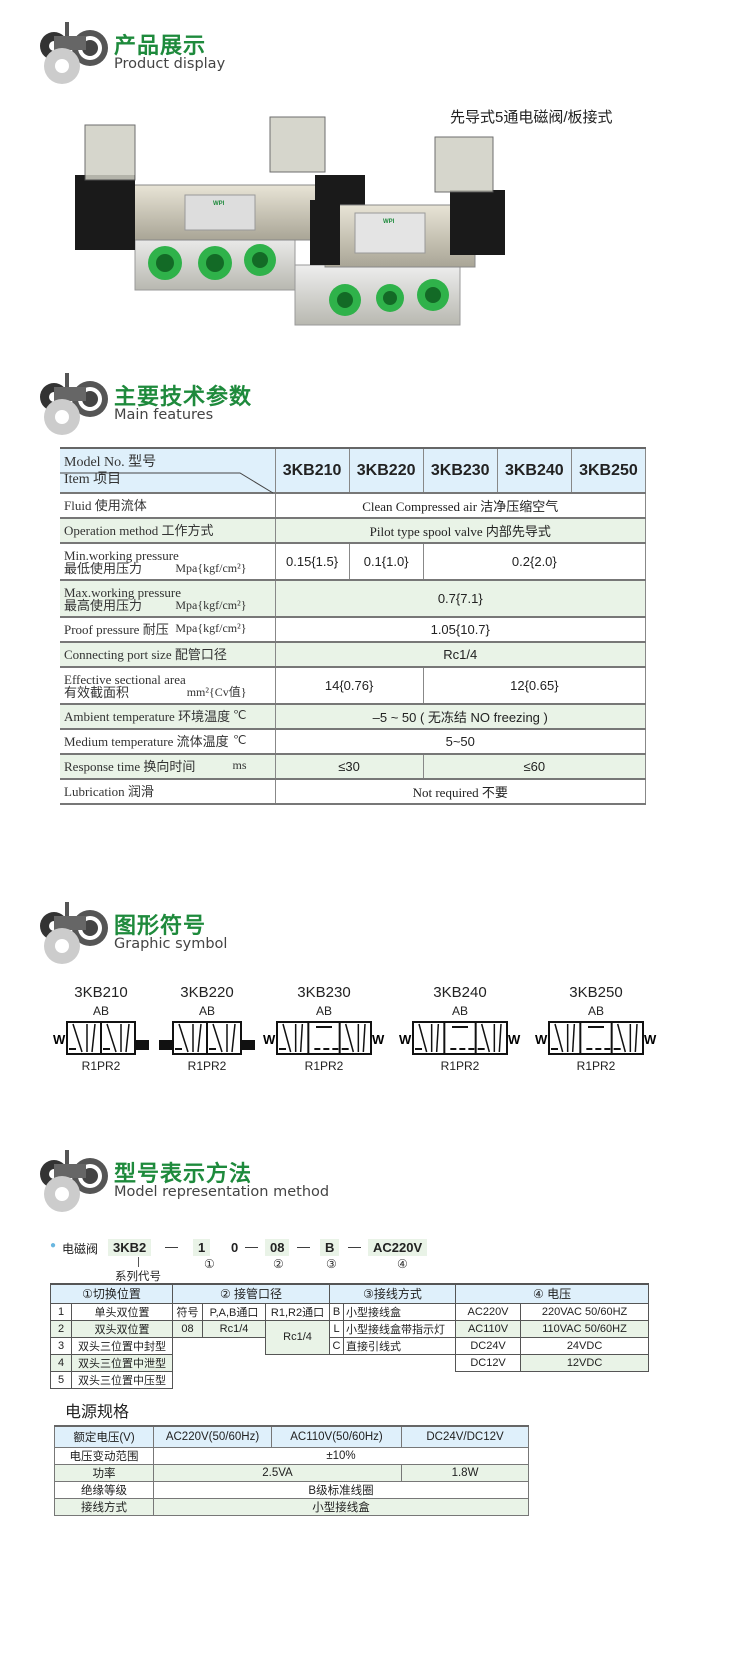 The height and width of the screenshot is (1679, 750). What do you see at coordinates (211, 568) in the screenshot?
I see `spec-unit: Mpa{kgf/cm²}` at bounding box center [211, 568].